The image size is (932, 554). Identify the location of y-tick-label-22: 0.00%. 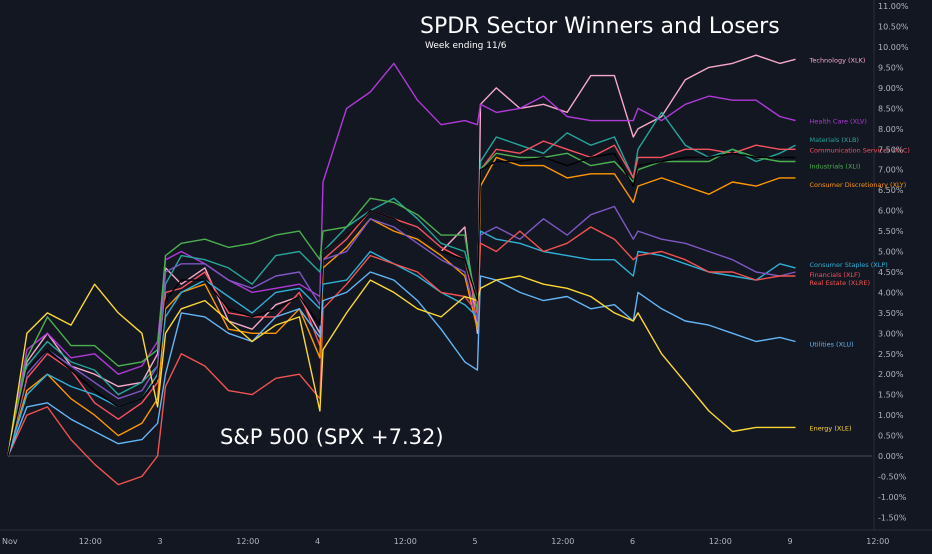
(891, 456).